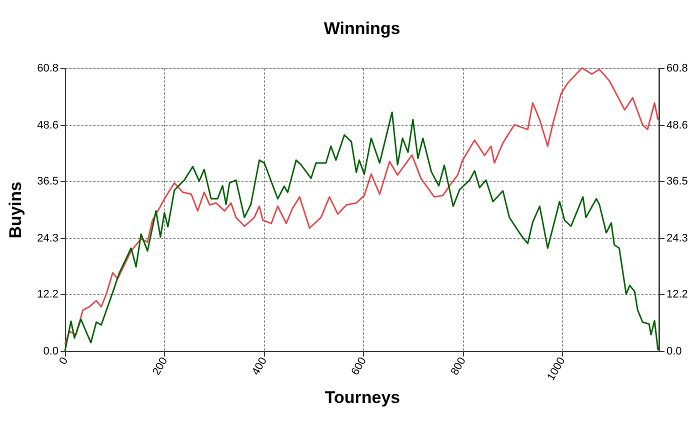 This screenshot has width=700, height=422. I want to click on y-tick-label: 0.0, so click(50, 352).